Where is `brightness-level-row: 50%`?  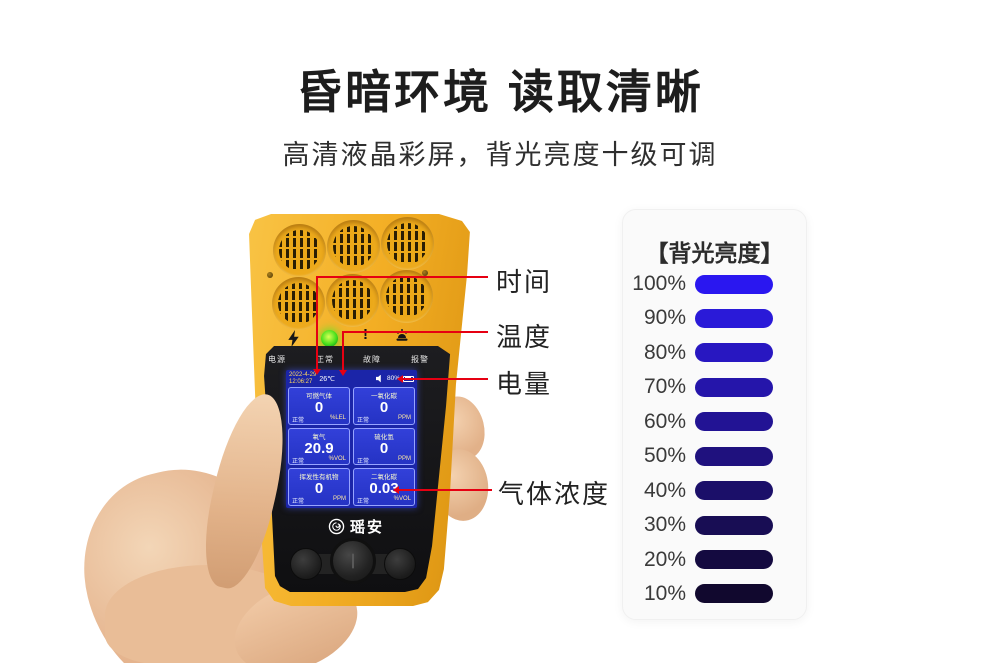
brightness-level-row: 50% is located at coordinates (714, 456).